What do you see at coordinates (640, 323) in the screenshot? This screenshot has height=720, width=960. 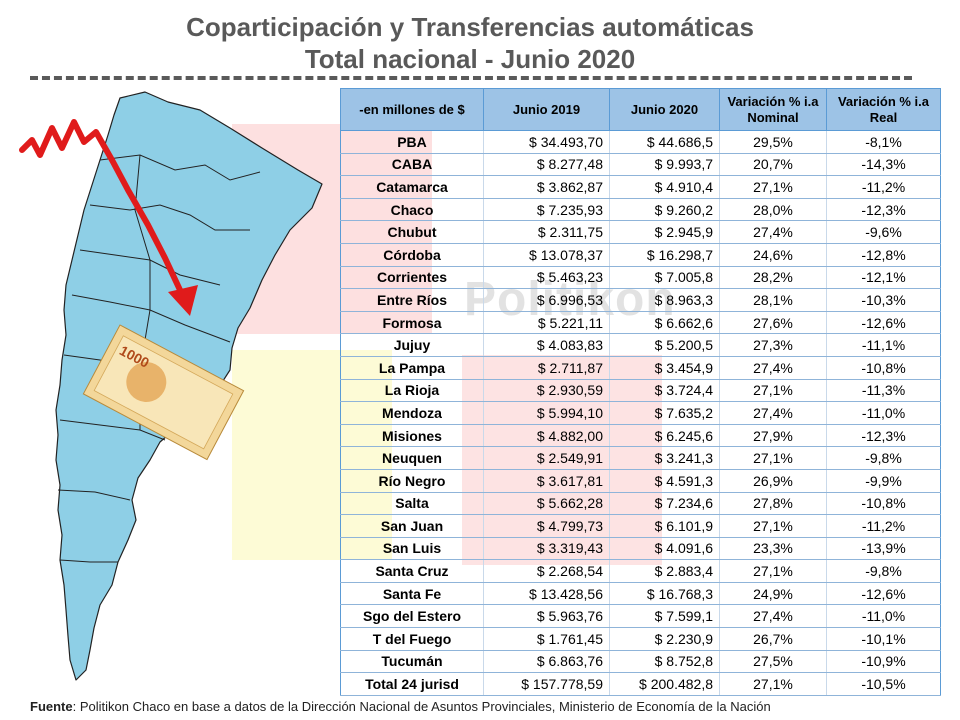 I see `table-row: Formosa $ 5.221,11 $ 6.662,6 27,6% -12,6%` at bounding box center [640, 323].